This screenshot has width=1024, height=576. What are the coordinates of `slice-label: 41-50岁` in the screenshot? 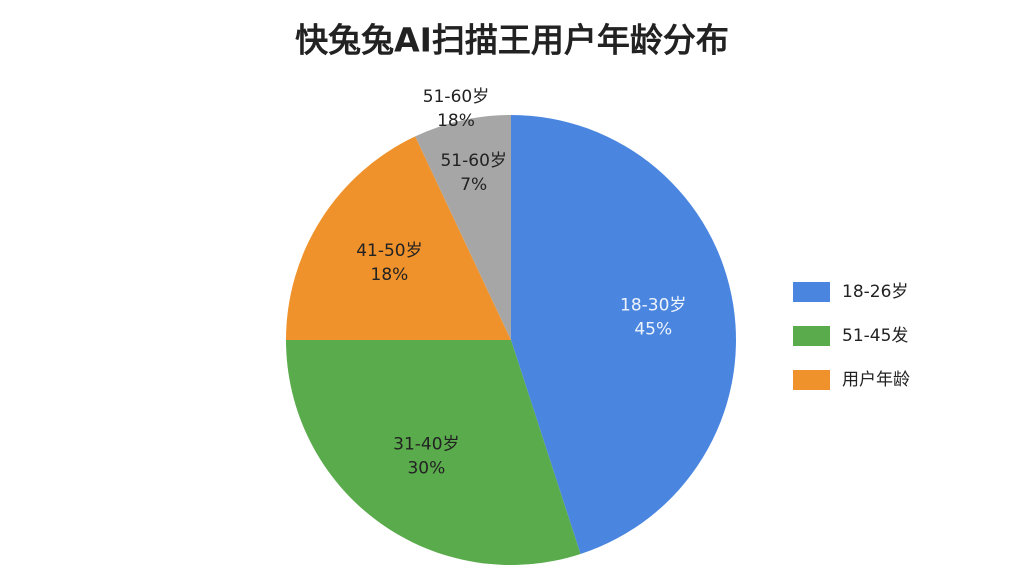 It's located at (389, 251).